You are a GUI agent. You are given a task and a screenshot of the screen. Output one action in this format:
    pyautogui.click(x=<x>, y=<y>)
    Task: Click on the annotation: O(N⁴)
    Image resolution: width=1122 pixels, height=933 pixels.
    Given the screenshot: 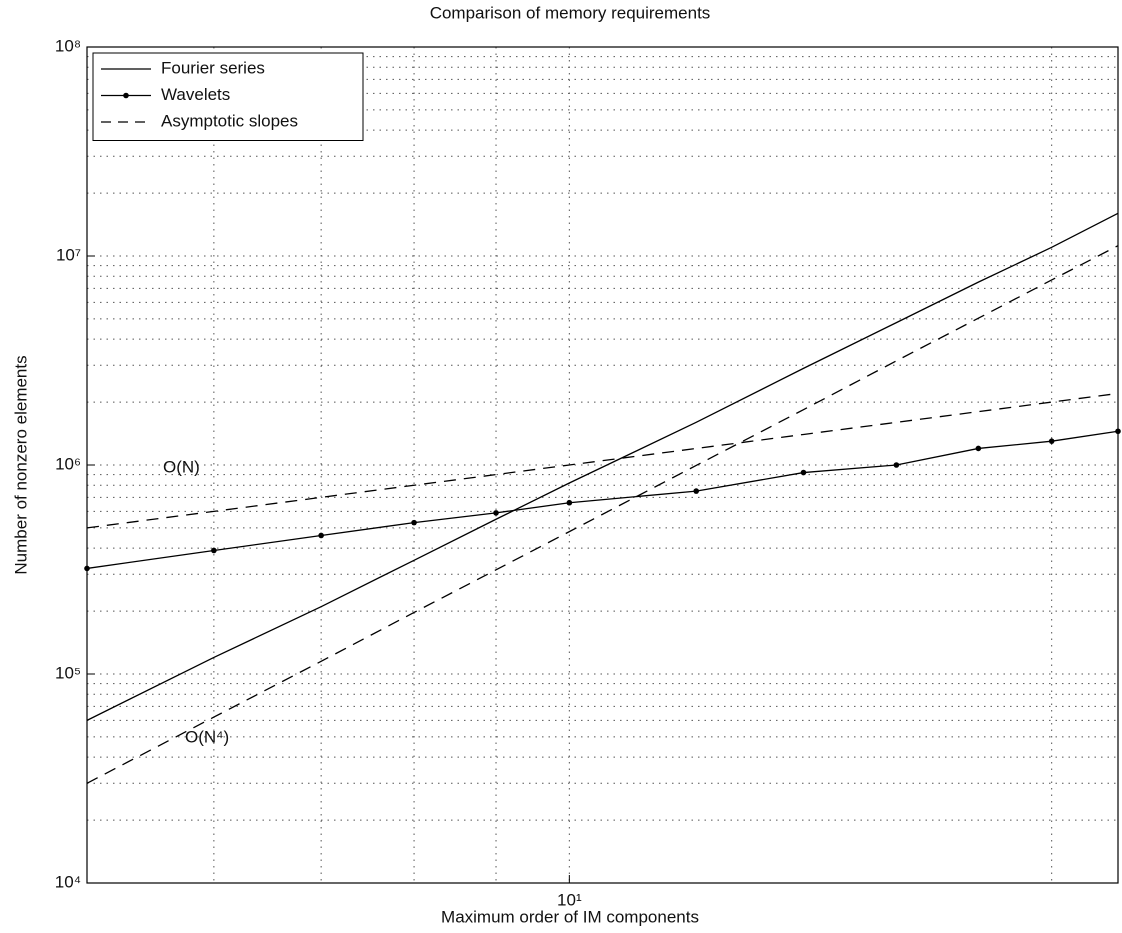 What is the action you would take?
    pyautogui.click(x=207, y=736)
    